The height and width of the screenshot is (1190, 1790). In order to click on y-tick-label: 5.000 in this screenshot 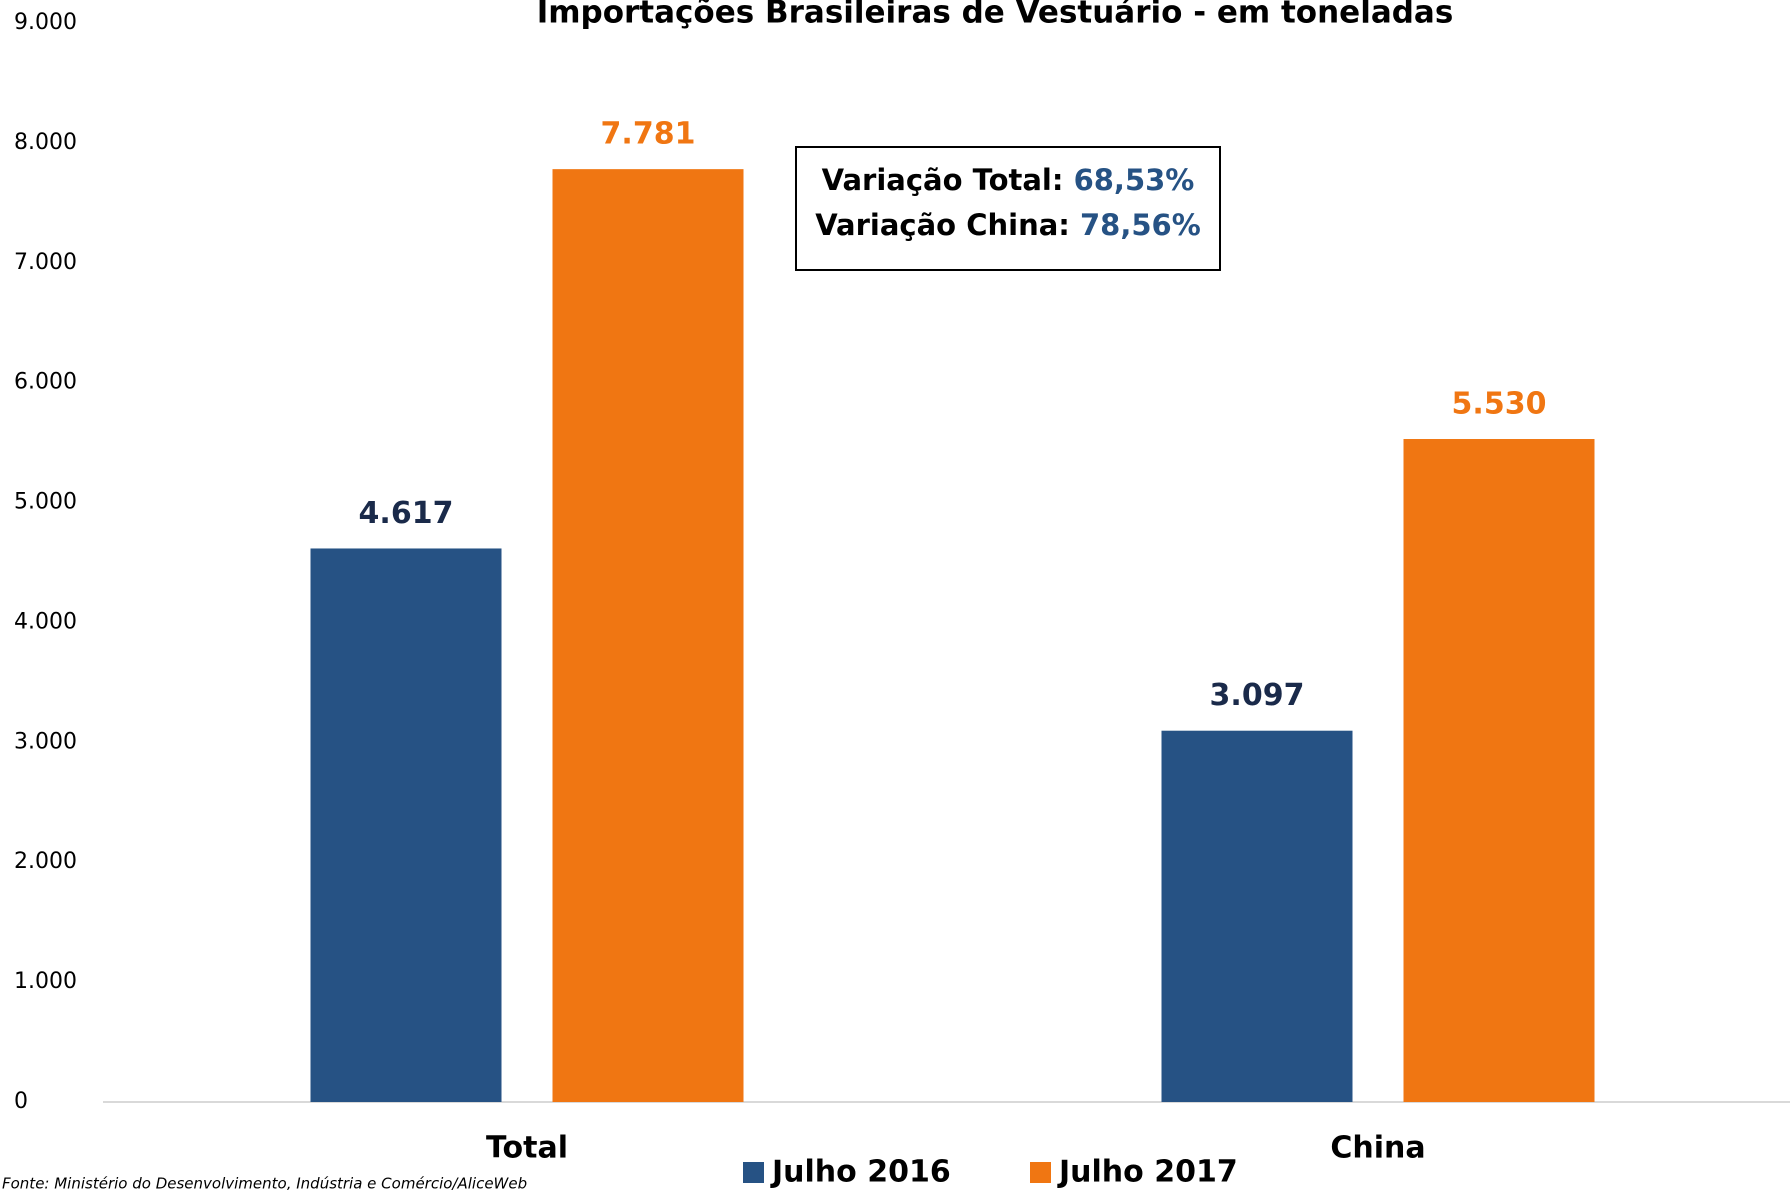, I will do `click(45, 502)`.